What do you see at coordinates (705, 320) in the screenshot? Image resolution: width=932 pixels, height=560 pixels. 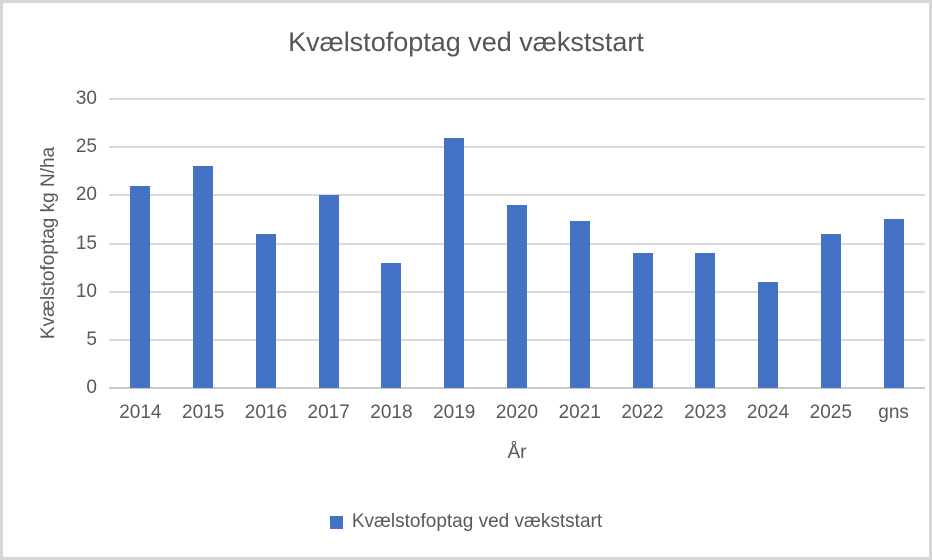 I see `bar-2023` at bounding box center [705, 320].